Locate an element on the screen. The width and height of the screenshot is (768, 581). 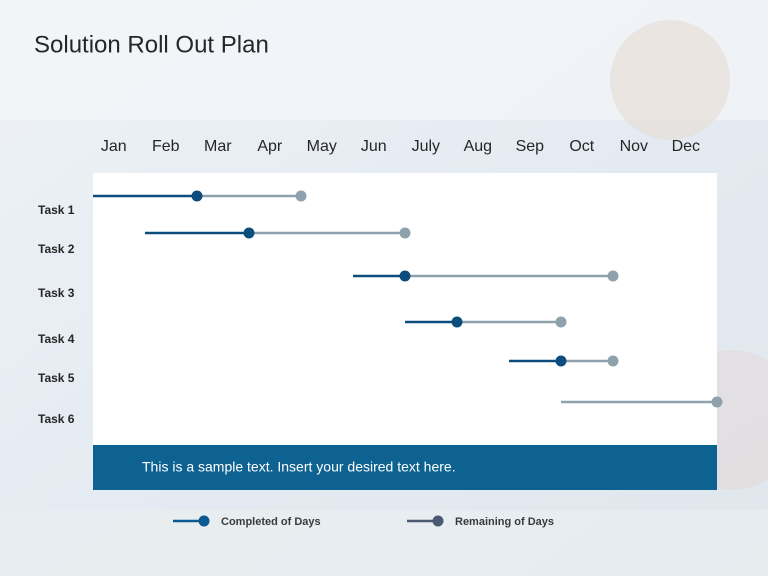
month-label: Mar is located at coordinates (218, 146).